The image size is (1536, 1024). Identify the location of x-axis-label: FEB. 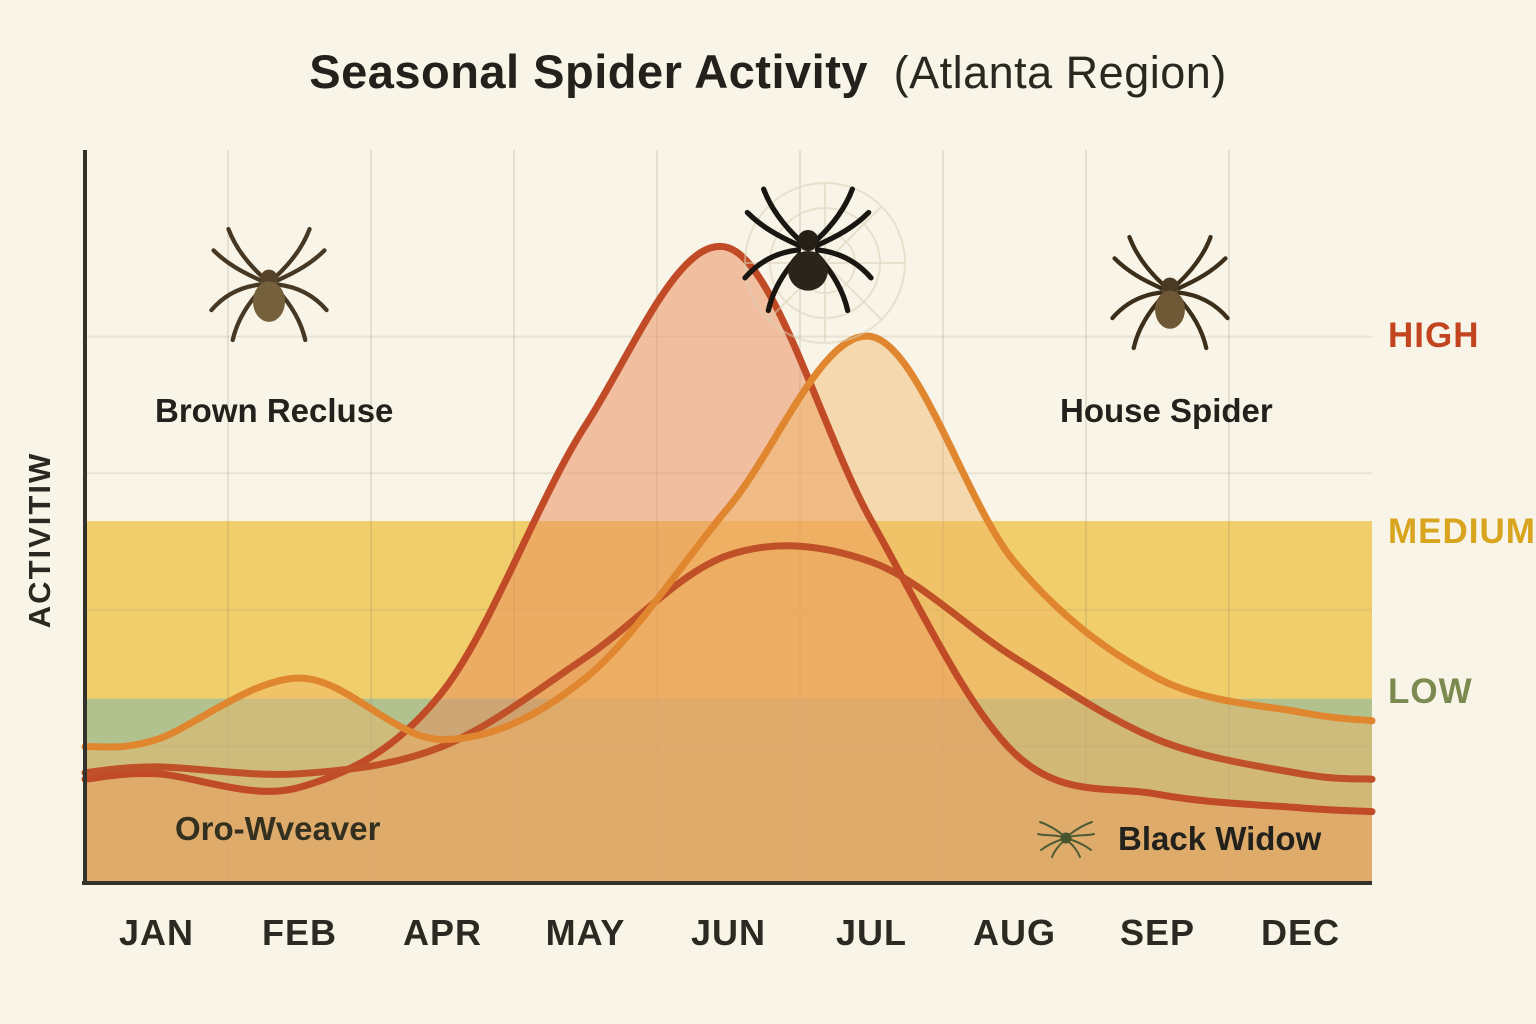
(299, 932).